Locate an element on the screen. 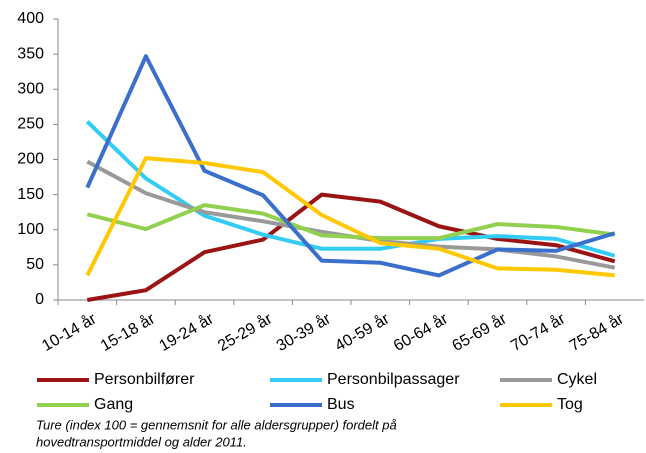 This screenshot has height=453, width=646. x-tick-label: 70-74 år is located at coordinates (538, 332).